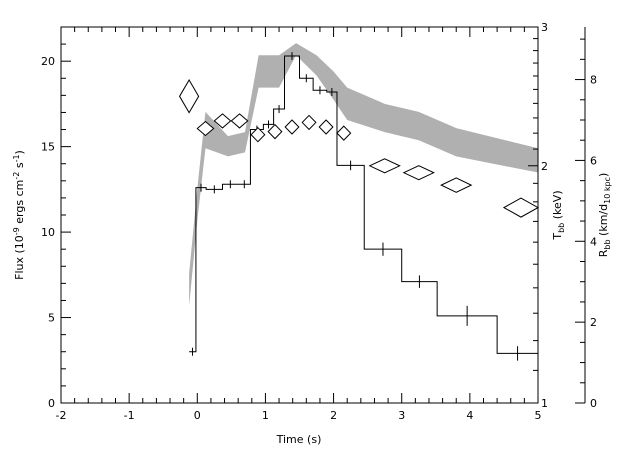  I want to click on x-tick-label: 4, so click(469, 415).